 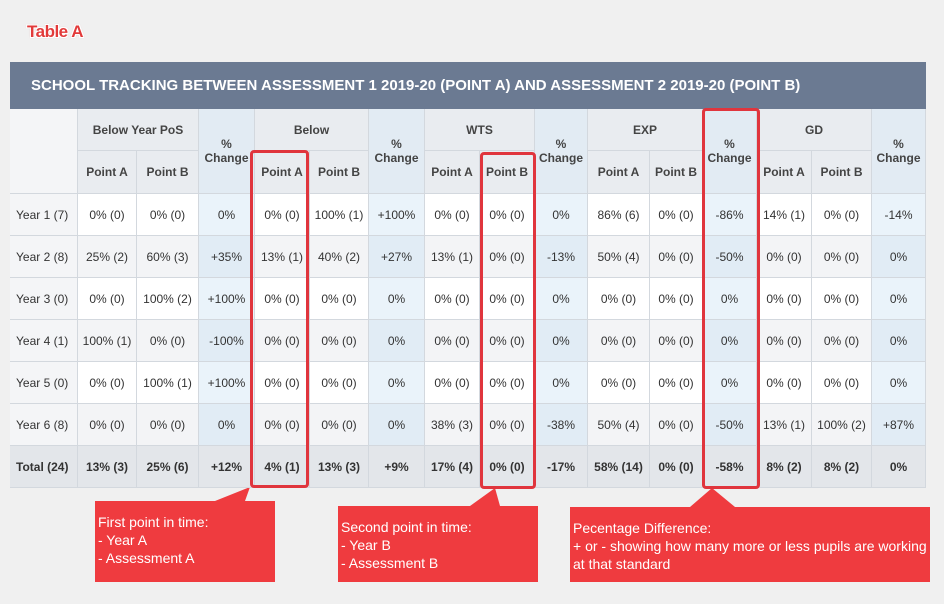 What do you see at coordinates (730, 215) in the screenshot?
I see `data-cell: -86%` at bounding box center [730, 215].